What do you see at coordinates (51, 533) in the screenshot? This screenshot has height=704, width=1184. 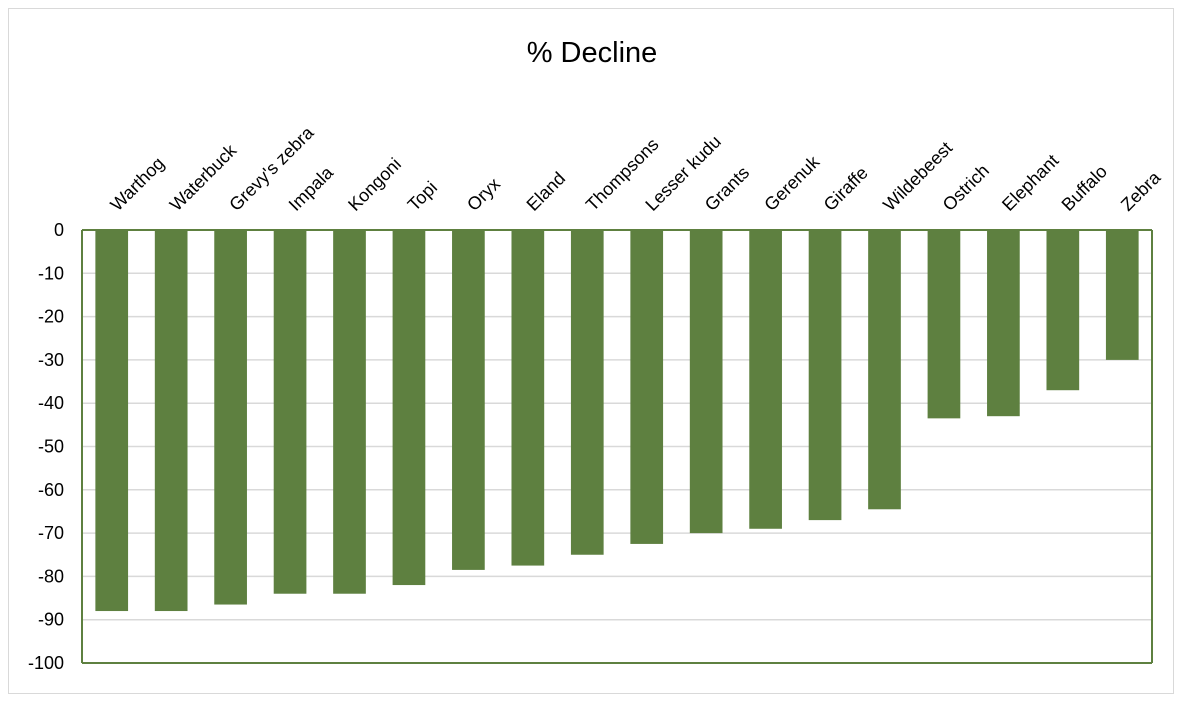 I see `y-tick-label: -70` at bounding box center [51, 533].